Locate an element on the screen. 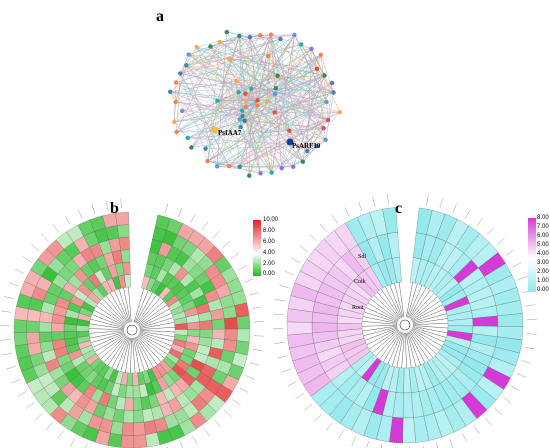 The height and width of the screenshot is (448, 550). panel-label-c: c is located at coordinates (399, 208).